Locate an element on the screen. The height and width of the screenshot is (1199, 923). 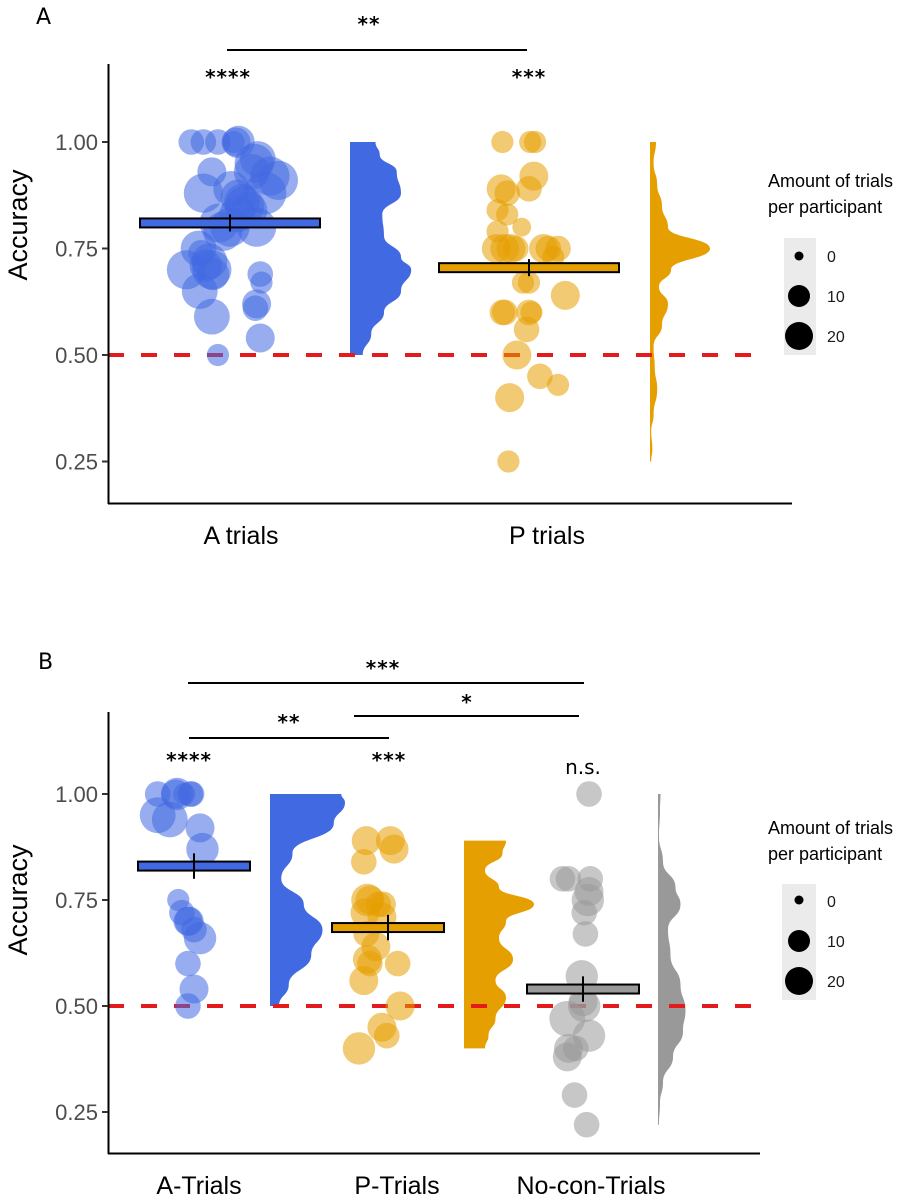
scatter-points is located at coordinates (373, 299).